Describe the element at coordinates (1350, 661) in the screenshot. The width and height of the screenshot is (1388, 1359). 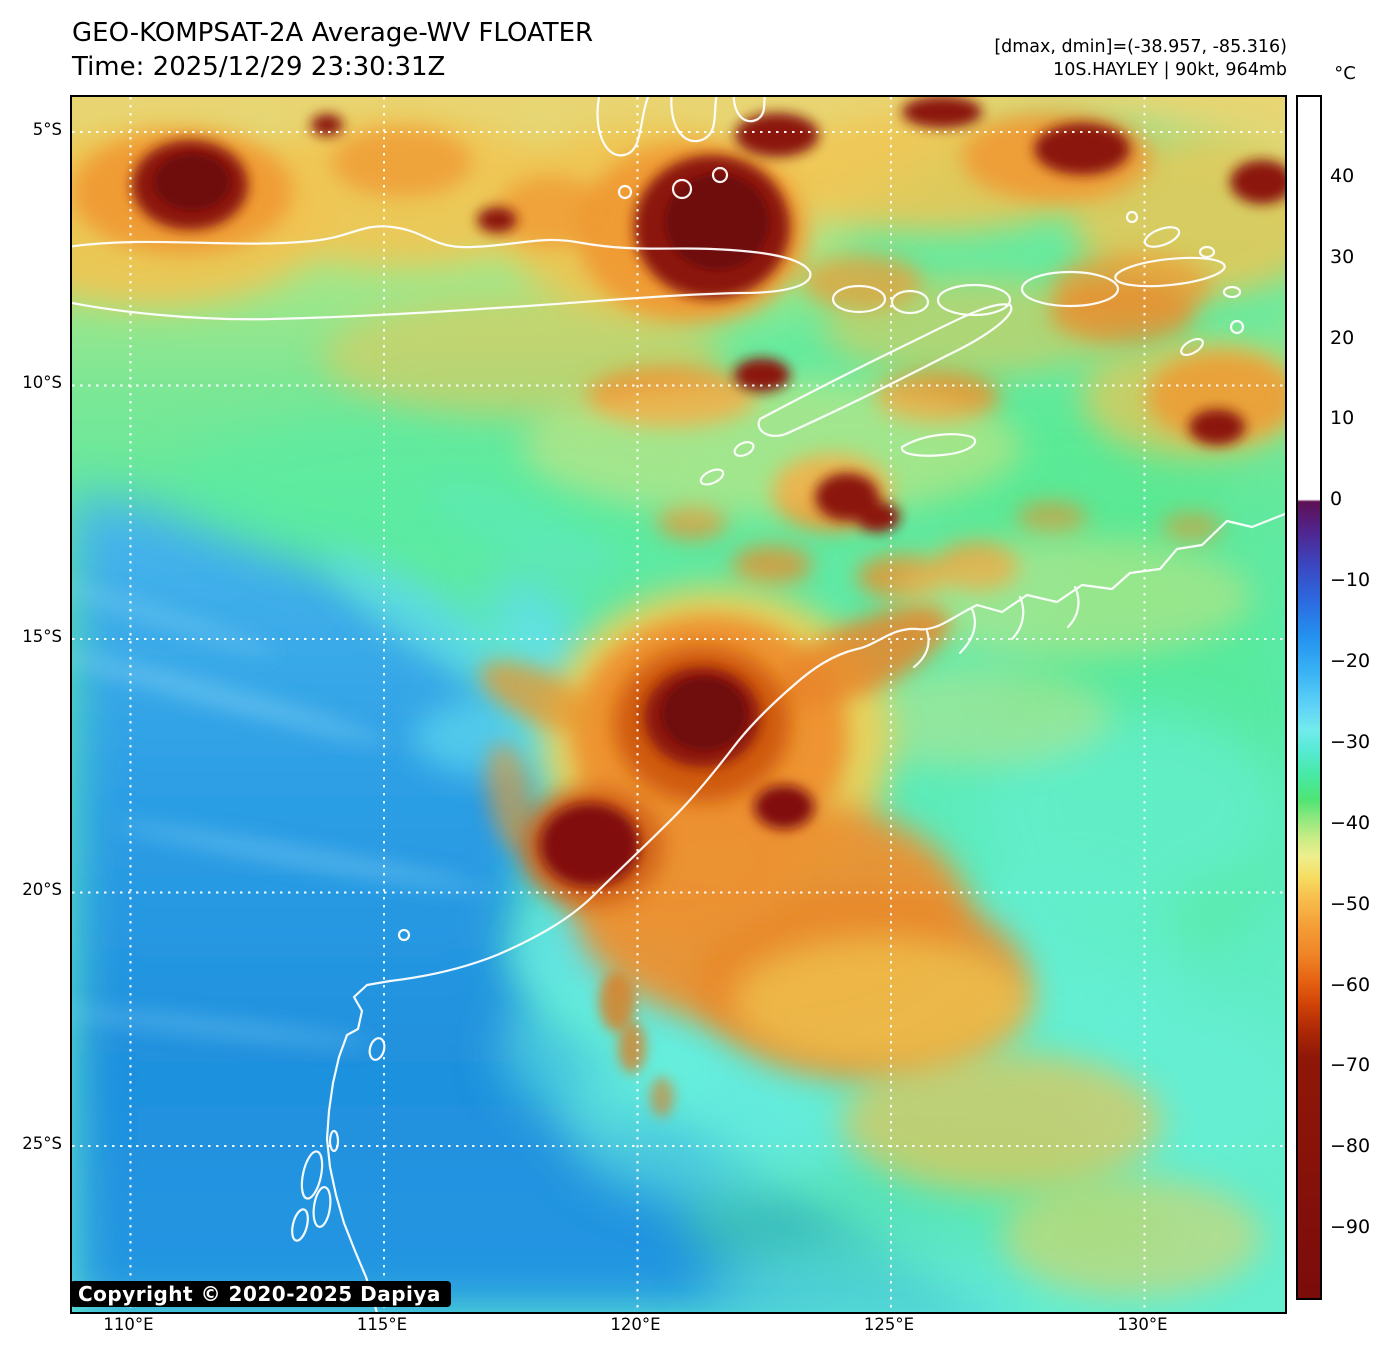
I see `colorbar-tick: −20` at that location.